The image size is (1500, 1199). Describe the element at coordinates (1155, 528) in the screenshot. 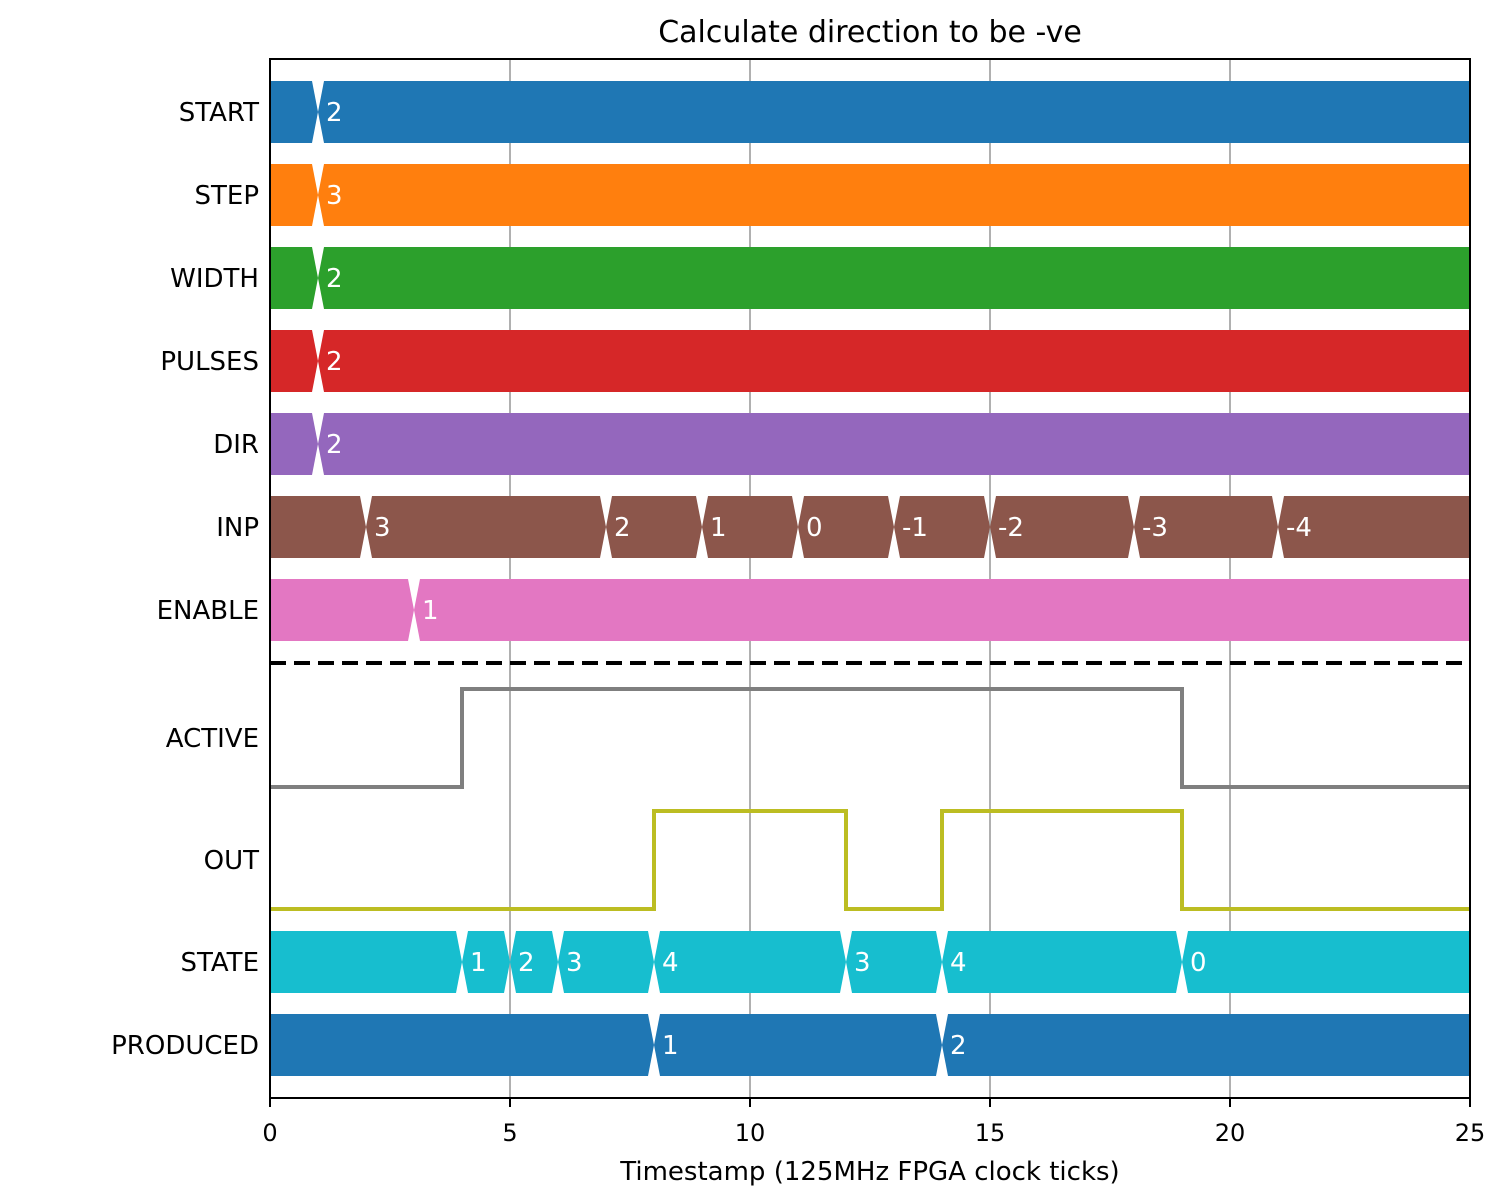

I see `bus-value-inp-7: -3` at that location.